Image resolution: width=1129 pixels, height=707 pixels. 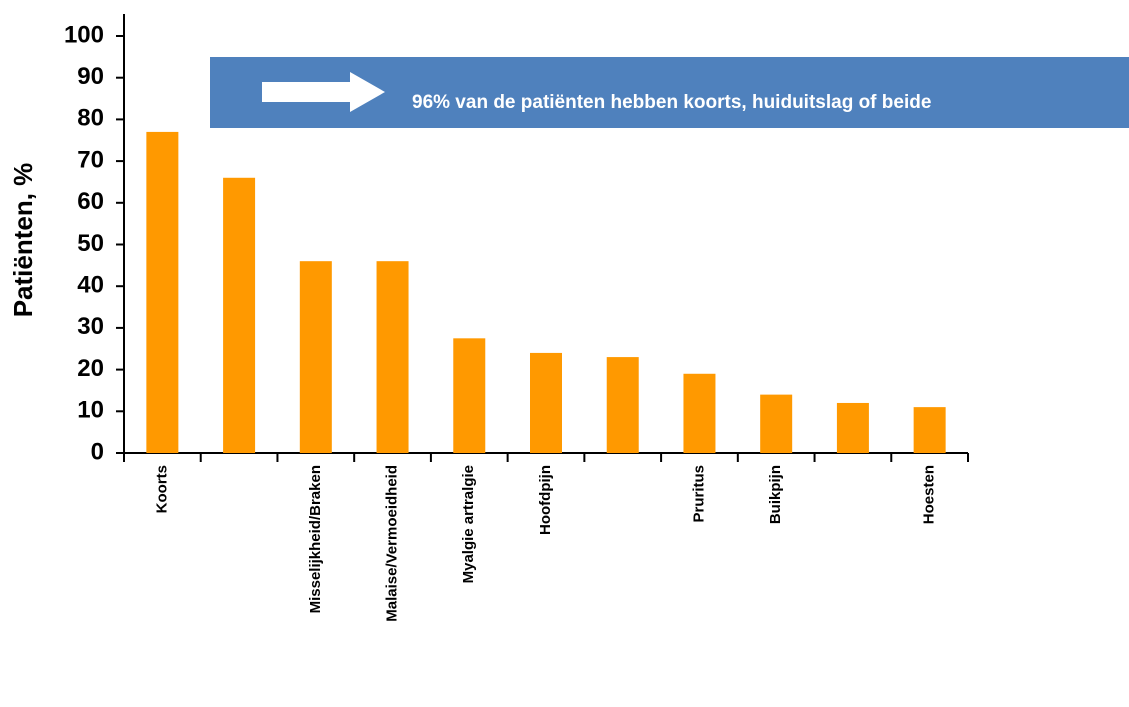 What do you see at coordinates (775, 494) in the screenshot?
I see `x-tick-label: Buikpijn` at bounding box center [775, 494].